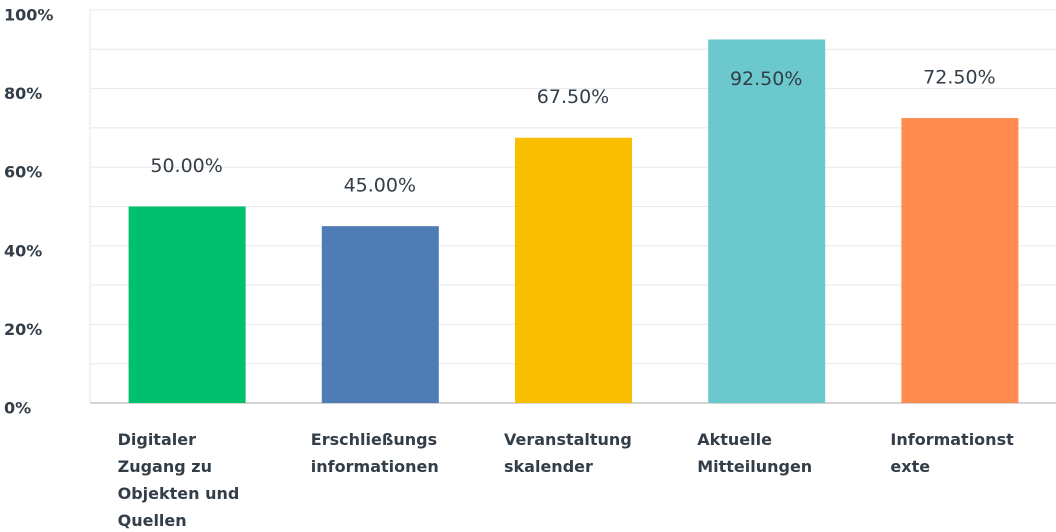  I want to click on x-tick-label-line: skalender, so click(548, 466).